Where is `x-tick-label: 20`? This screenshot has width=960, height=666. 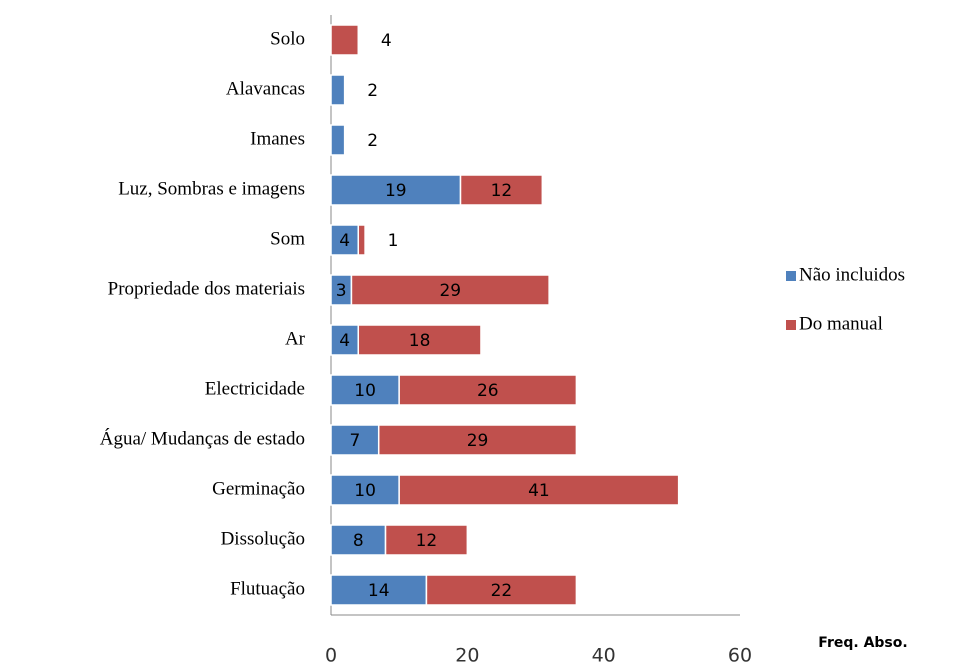 x-tick-label: 20 is located at coordinates (467, 655).